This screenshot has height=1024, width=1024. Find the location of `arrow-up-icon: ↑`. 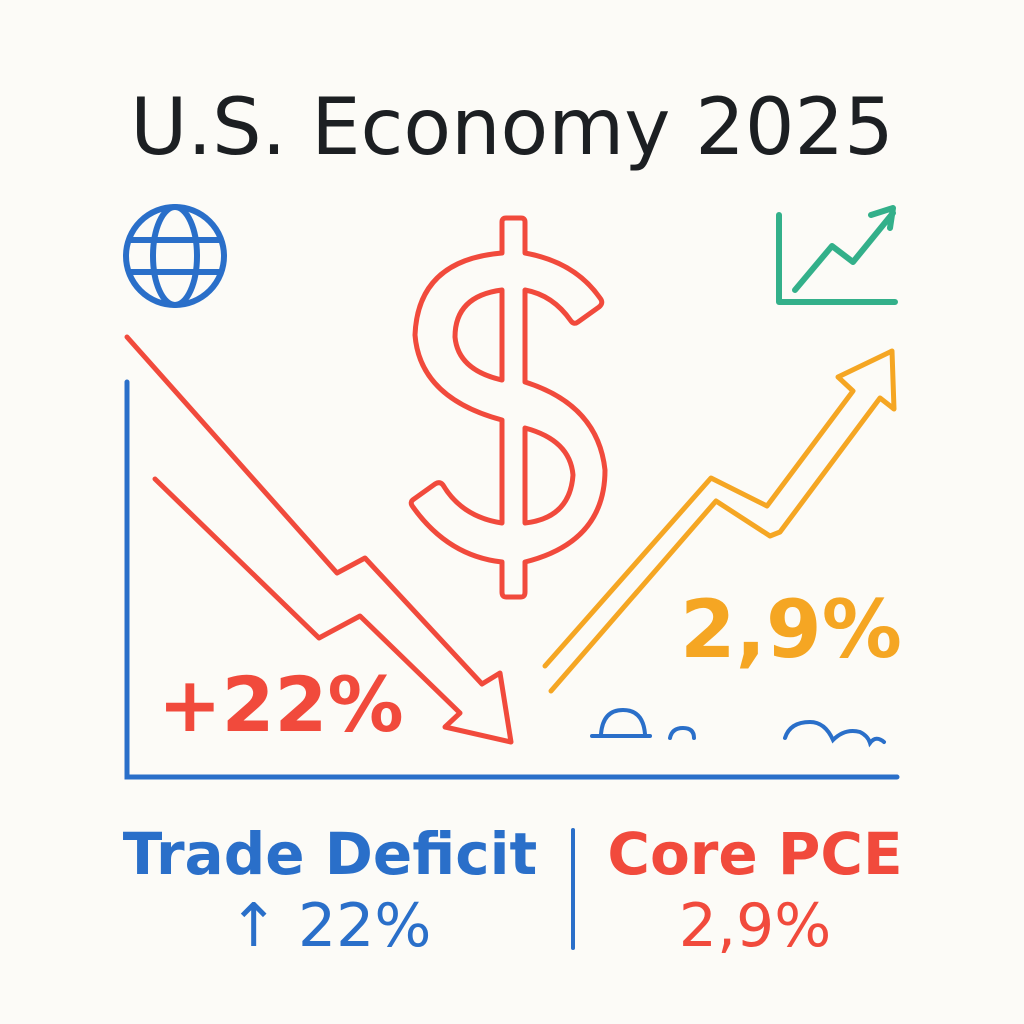

arrow-up-icon: ↑ is located at coordinates (253, 926).